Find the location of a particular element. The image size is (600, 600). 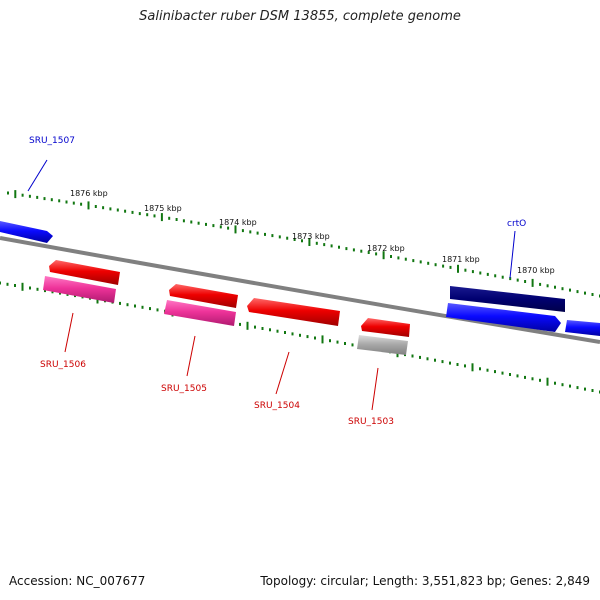

scale-label-1872: 1872 kbp is located at coordinates (386, 248).